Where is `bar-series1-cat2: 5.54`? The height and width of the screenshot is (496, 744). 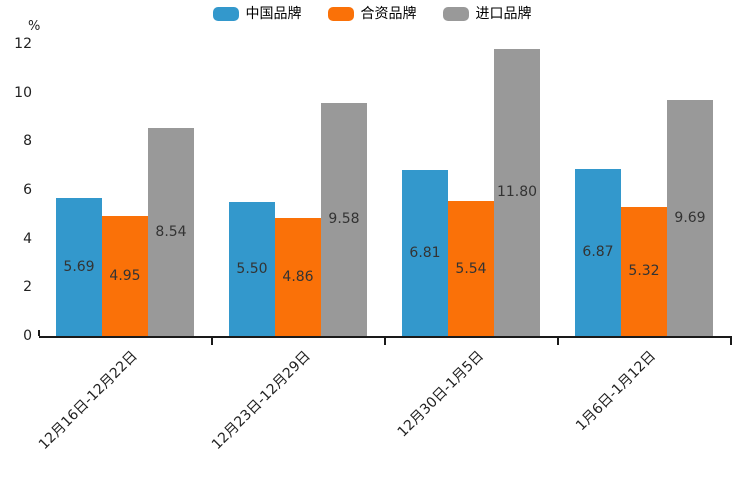 bar-series1-cat2: 5.54 is located at coordinates (471, 268).